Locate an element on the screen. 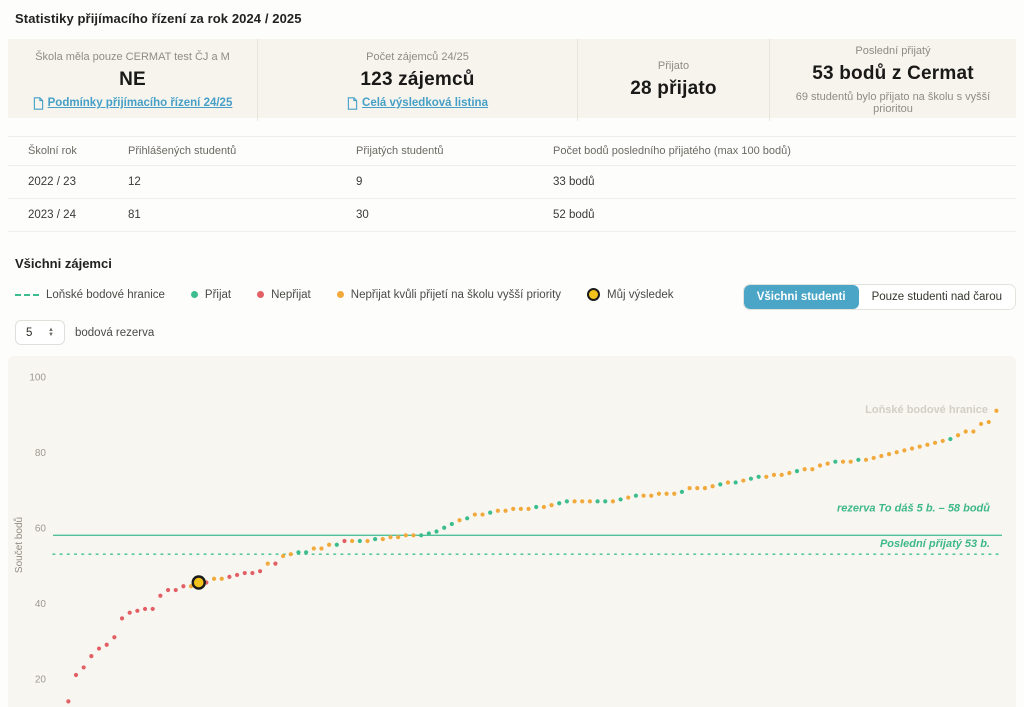 This screenshot has width=1024, height=707. orange-dot-icon is located at coordinates (340, 294).